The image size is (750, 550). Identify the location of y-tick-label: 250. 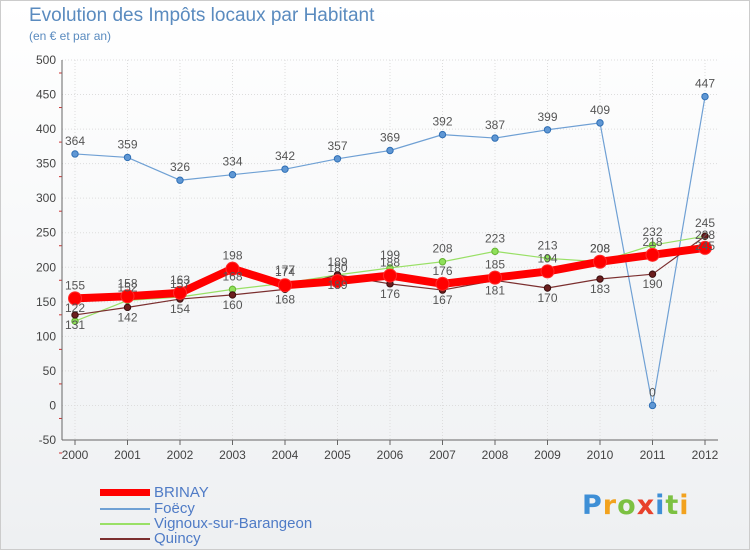
(46, 233).